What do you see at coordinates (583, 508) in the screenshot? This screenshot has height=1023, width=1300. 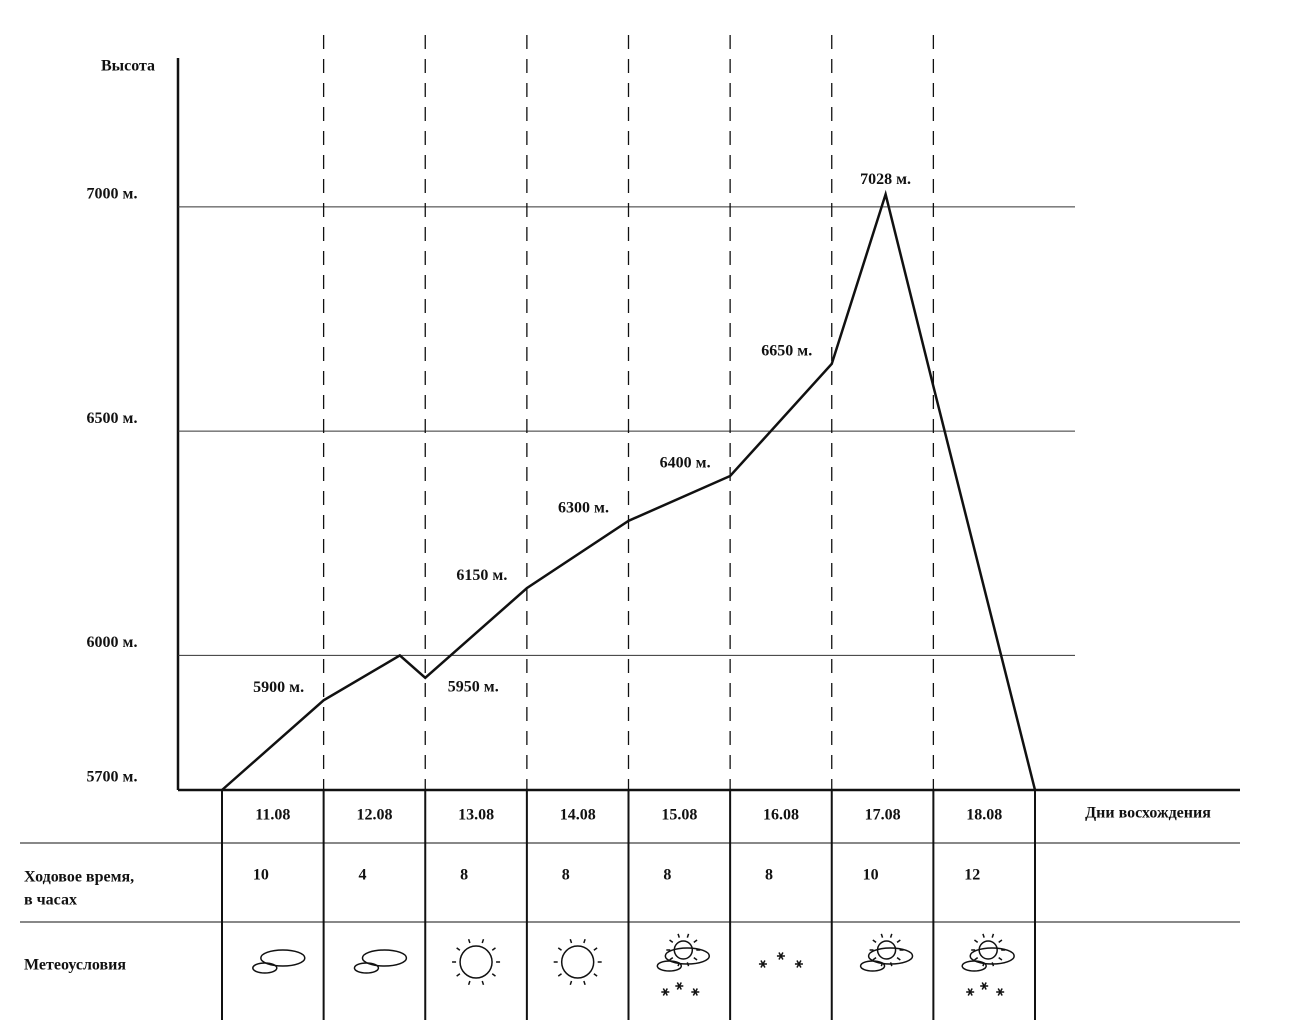 I see `data-label: 6300 м.` at bounding box center [583, 508].